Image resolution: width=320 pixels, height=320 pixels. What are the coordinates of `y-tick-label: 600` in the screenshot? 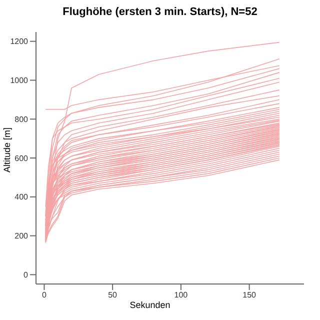 It's located at (21, 158).